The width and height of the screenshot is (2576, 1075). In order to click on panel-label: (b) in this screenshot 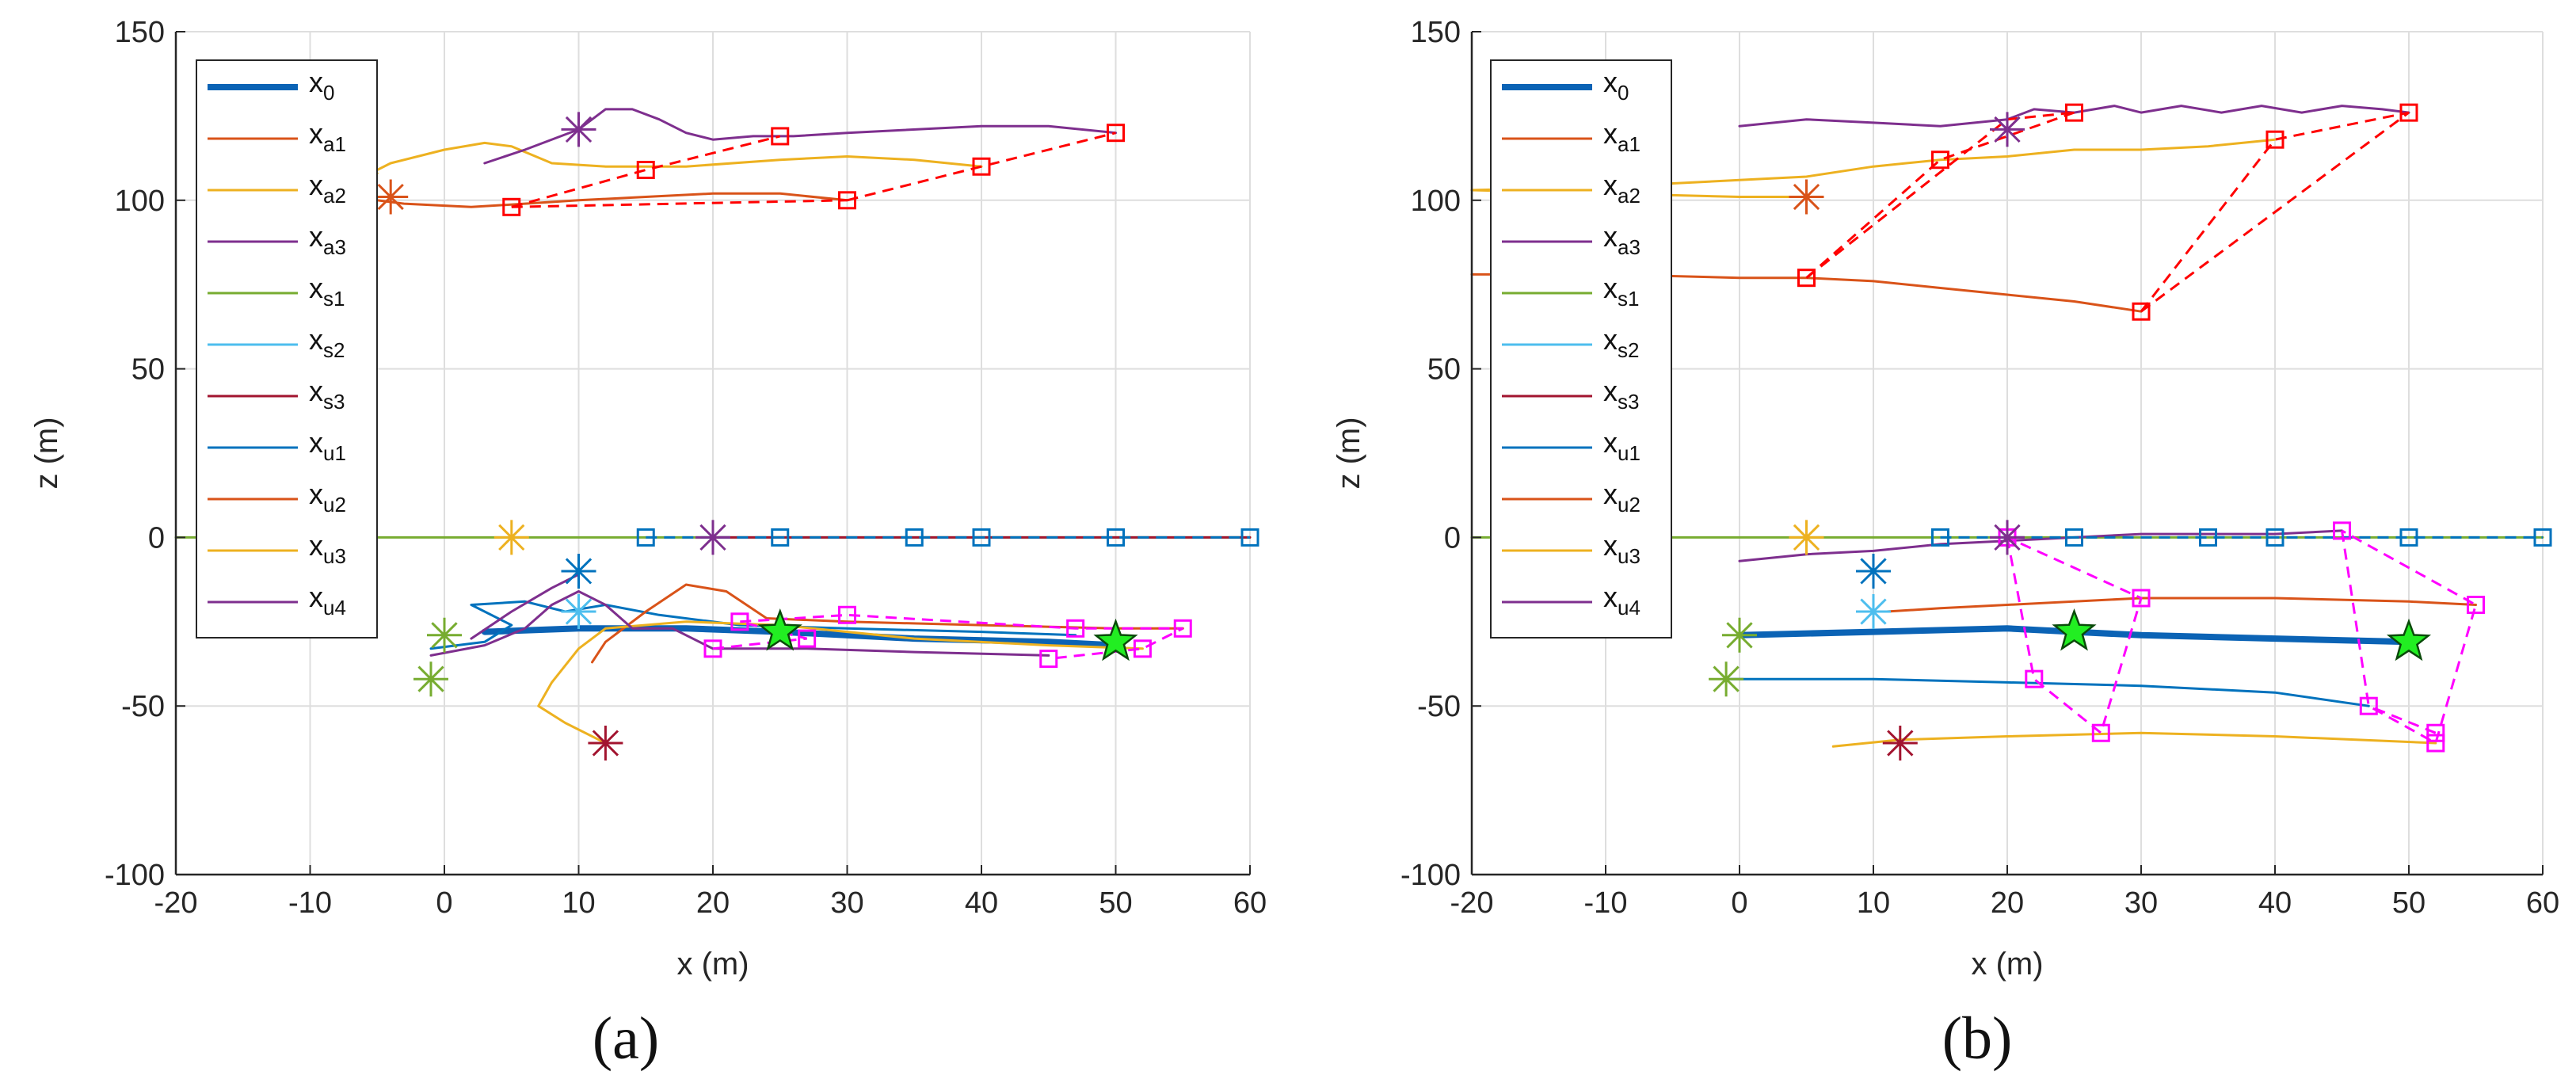, I will do `click(1978, 1038)`.